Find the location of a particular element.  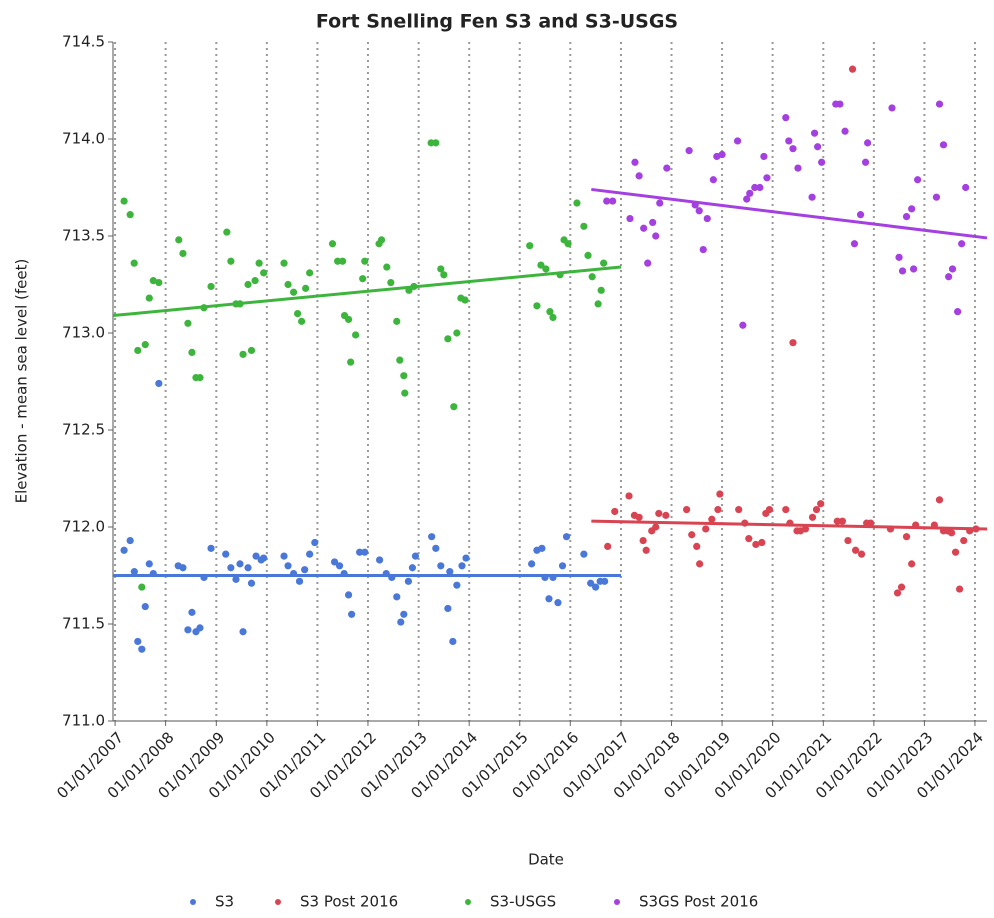

legend-marker is located at coordinates (278, 902).